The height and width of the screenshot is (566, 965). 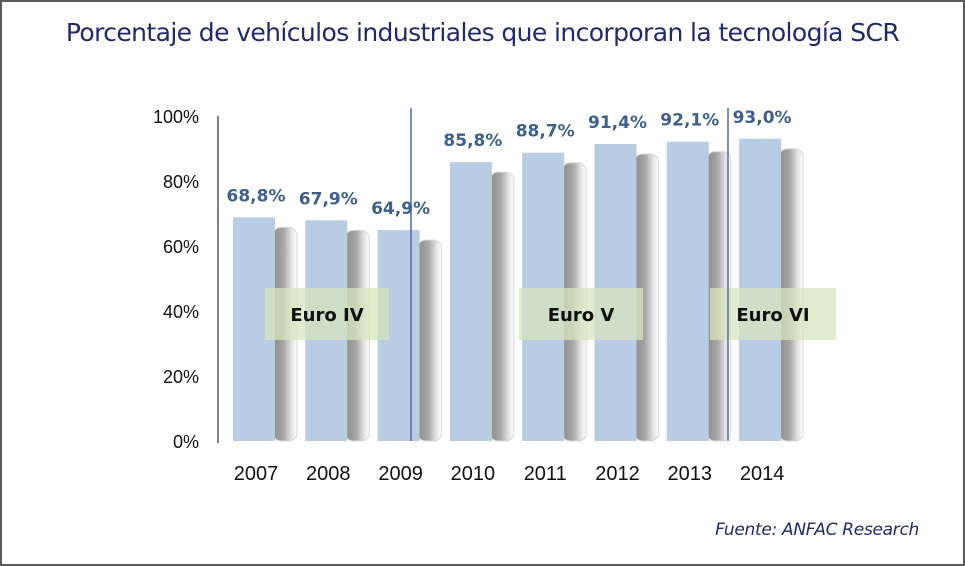 I want to click on y-tick-label: 60%, so click(x=181, y=247).